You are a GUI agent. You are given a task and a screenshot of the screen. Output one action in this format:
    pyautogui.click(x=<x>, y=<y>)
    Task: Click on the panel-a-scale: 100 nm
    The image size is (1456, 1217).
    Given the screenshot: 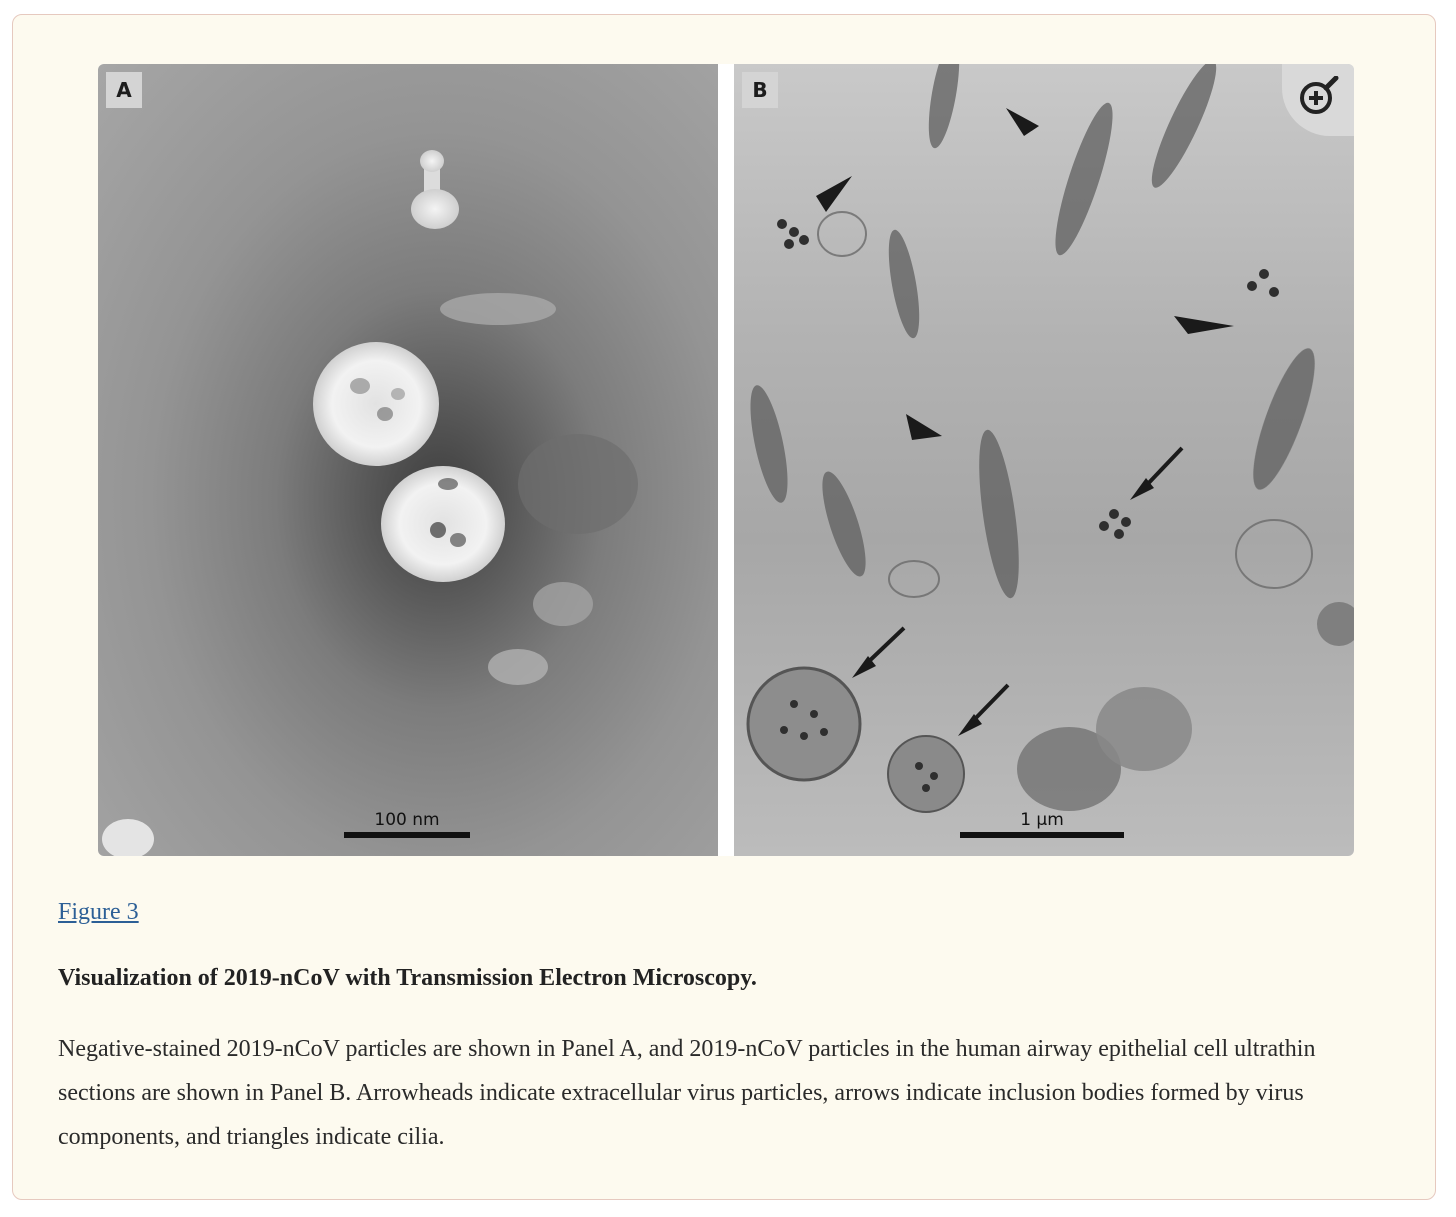 What is the action you would take?
    pyautogui.click(x=407, y=824)
    